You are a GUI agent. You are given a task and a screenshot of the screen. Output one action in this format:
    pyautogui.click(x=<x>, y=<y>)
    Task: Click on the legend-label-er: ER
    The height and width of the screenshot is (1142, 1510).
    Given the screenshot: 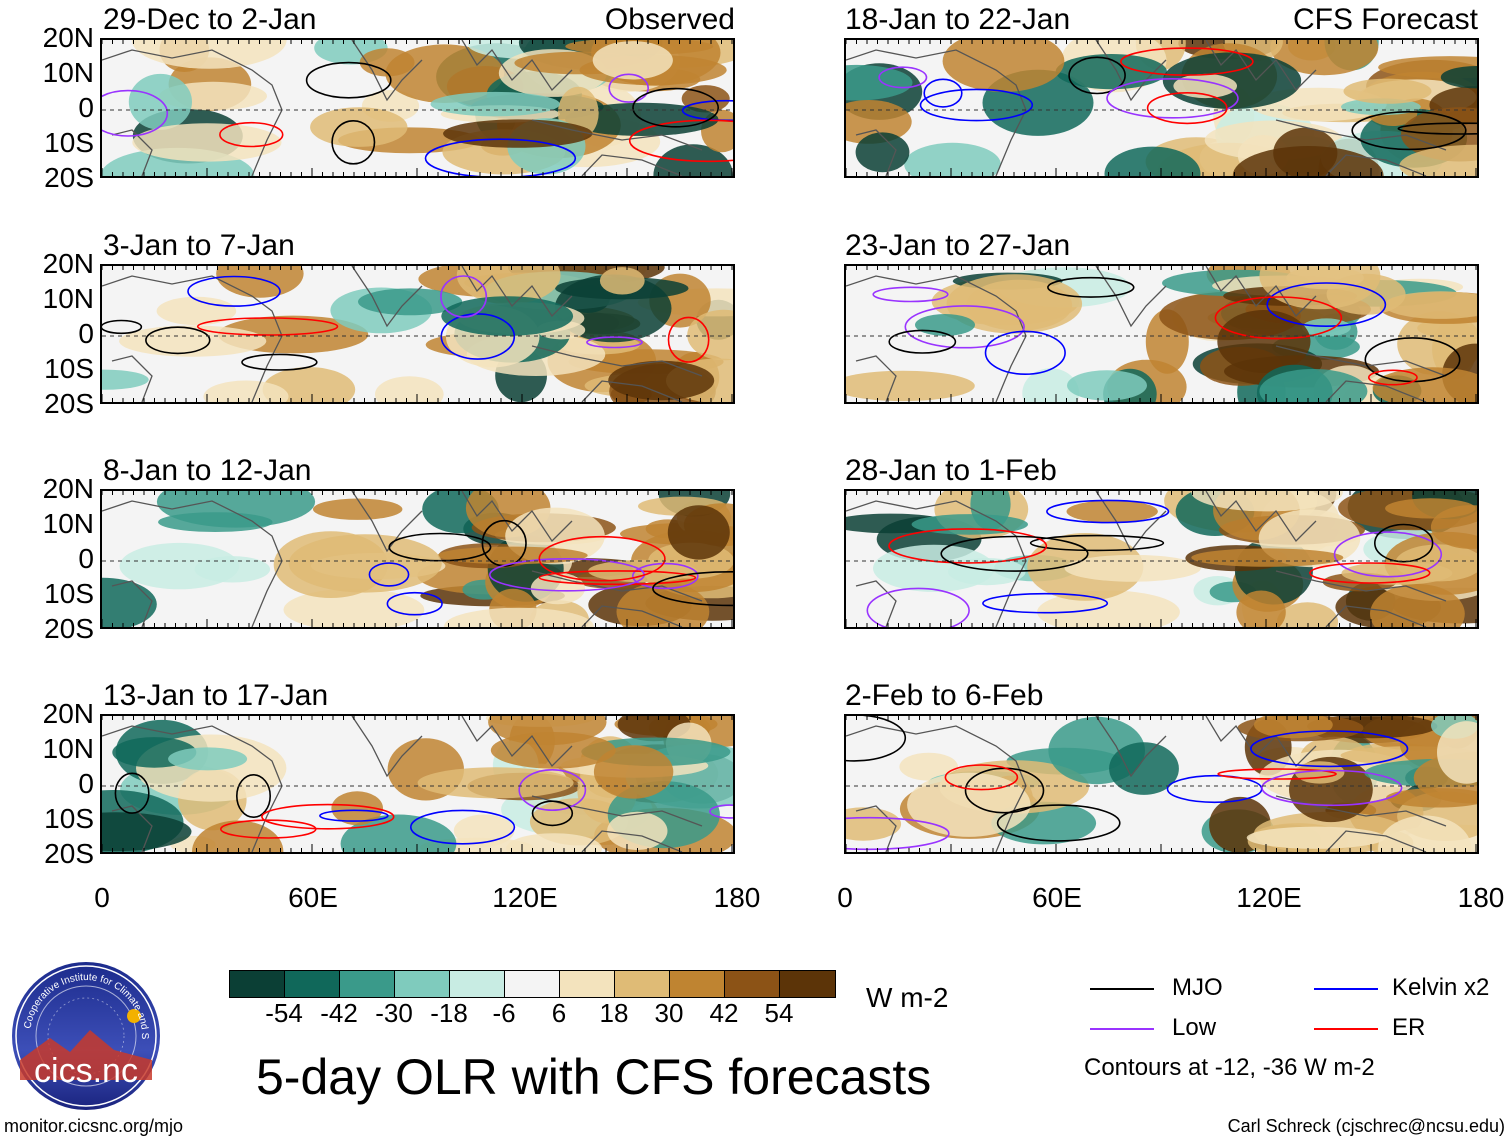 What is the action you would take?
    pyautogui.click(x=1409, y=1027)
    